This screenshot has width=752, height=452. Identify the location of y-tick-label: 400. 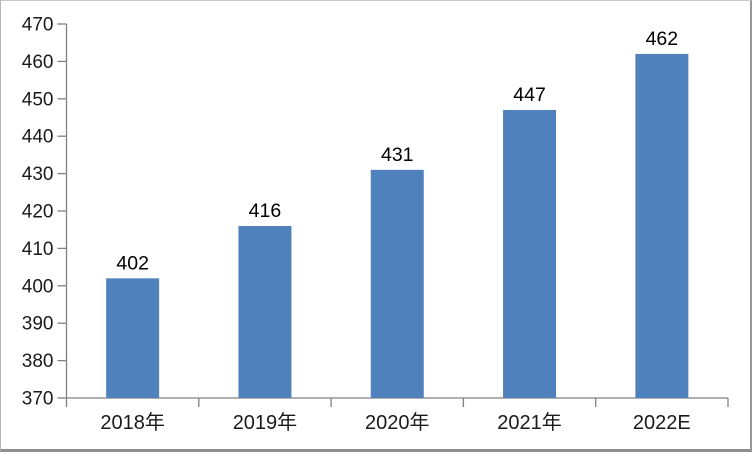
(38, 286).